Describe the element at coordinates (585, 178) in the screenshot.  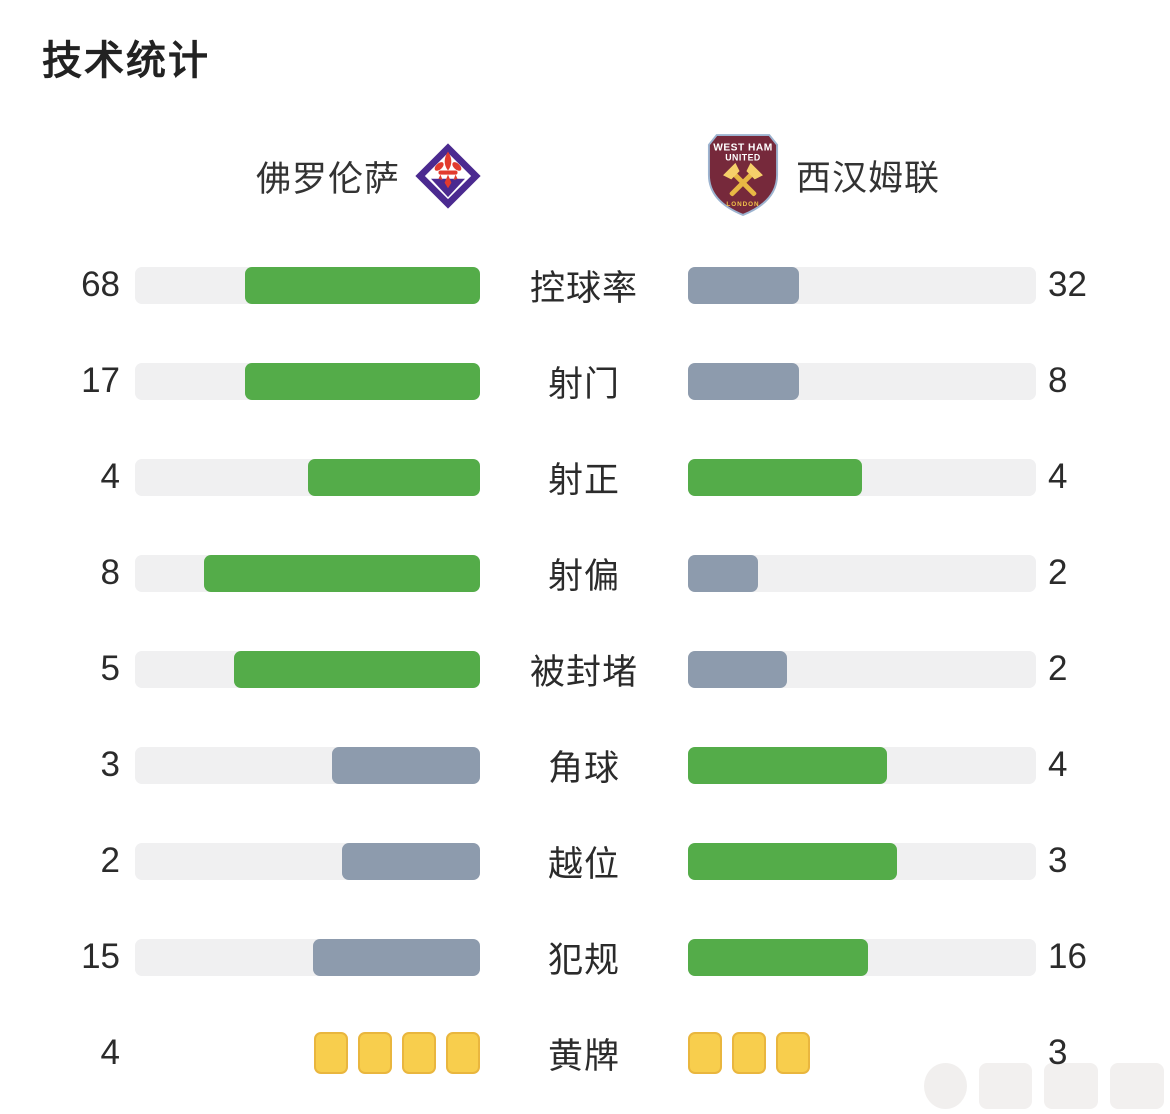
I see `teams-header: 佛罗伦萨` at that location.